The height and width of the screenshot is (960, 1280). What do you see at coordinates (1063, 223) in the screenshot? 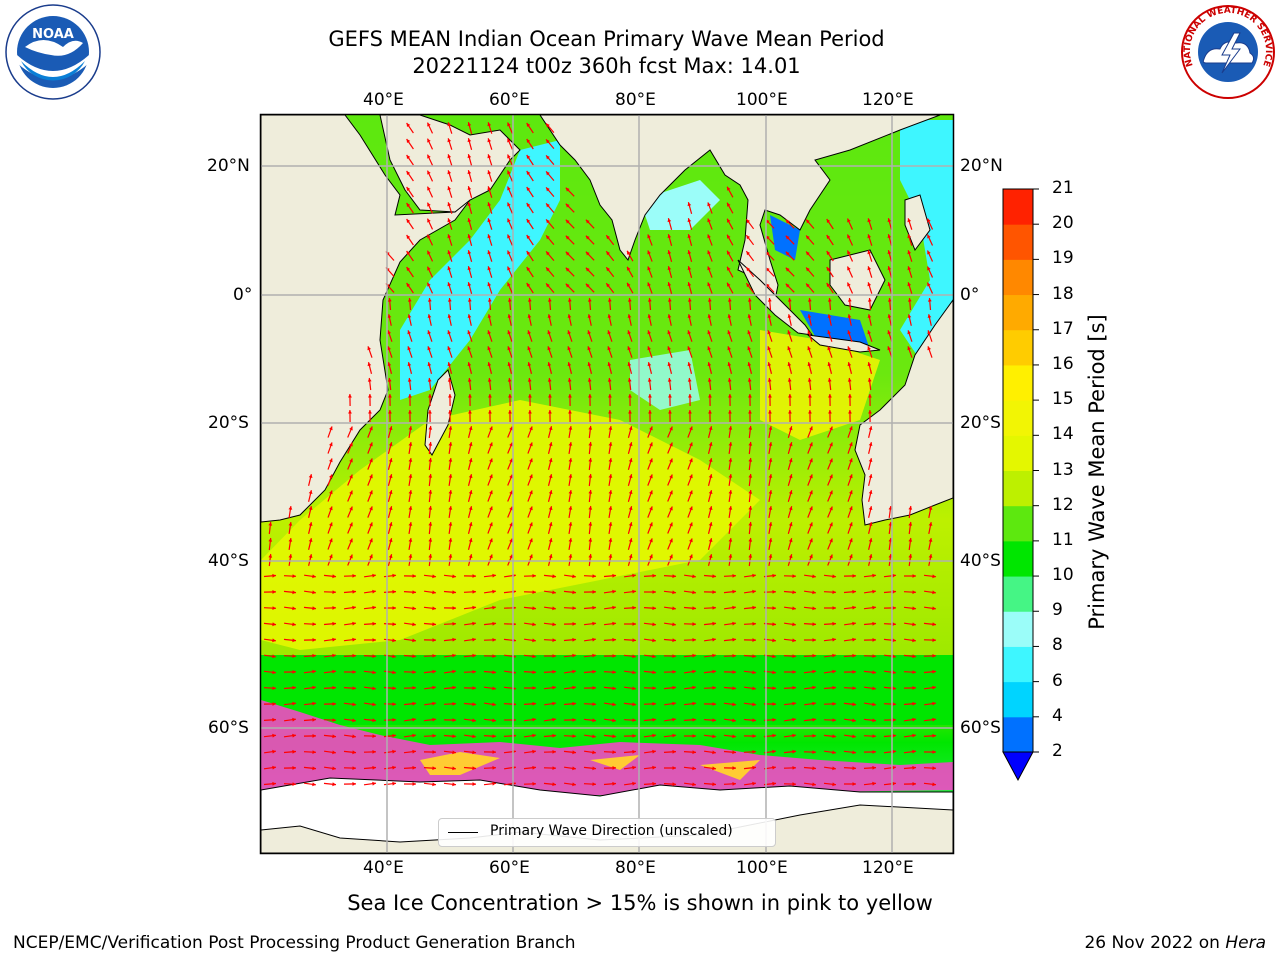
I see `colorbar-tick-label: 20` at bounding box center [1063, 223].